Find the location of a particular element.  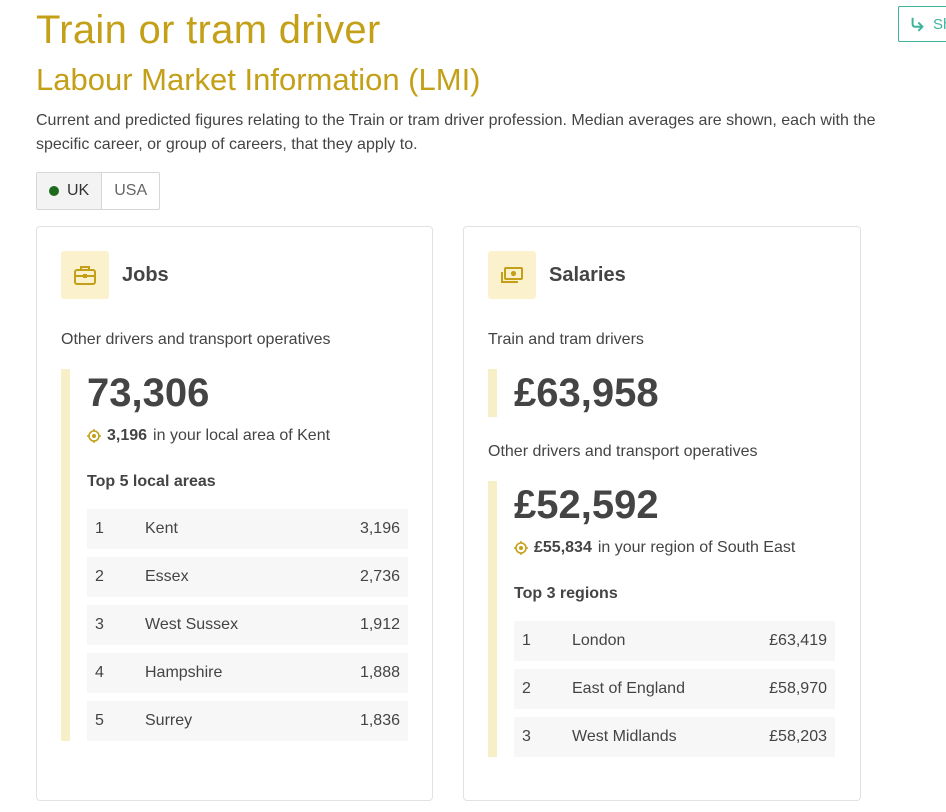

jobs-local-value: 3,196 is located at coordinates (127, 435).